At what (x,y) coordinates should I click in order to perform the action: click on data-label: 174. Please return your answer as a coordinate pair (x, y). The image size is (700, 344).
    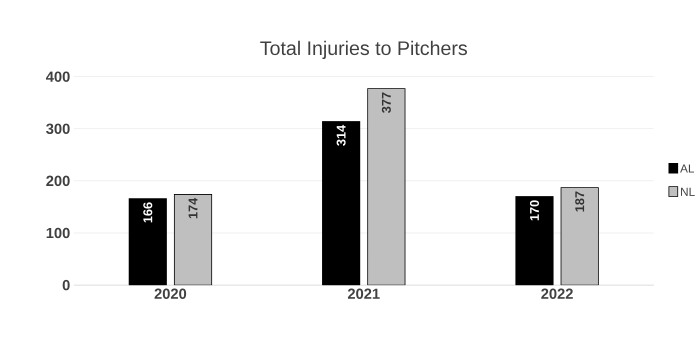
    Looking at the image, I should click on (193, 208).